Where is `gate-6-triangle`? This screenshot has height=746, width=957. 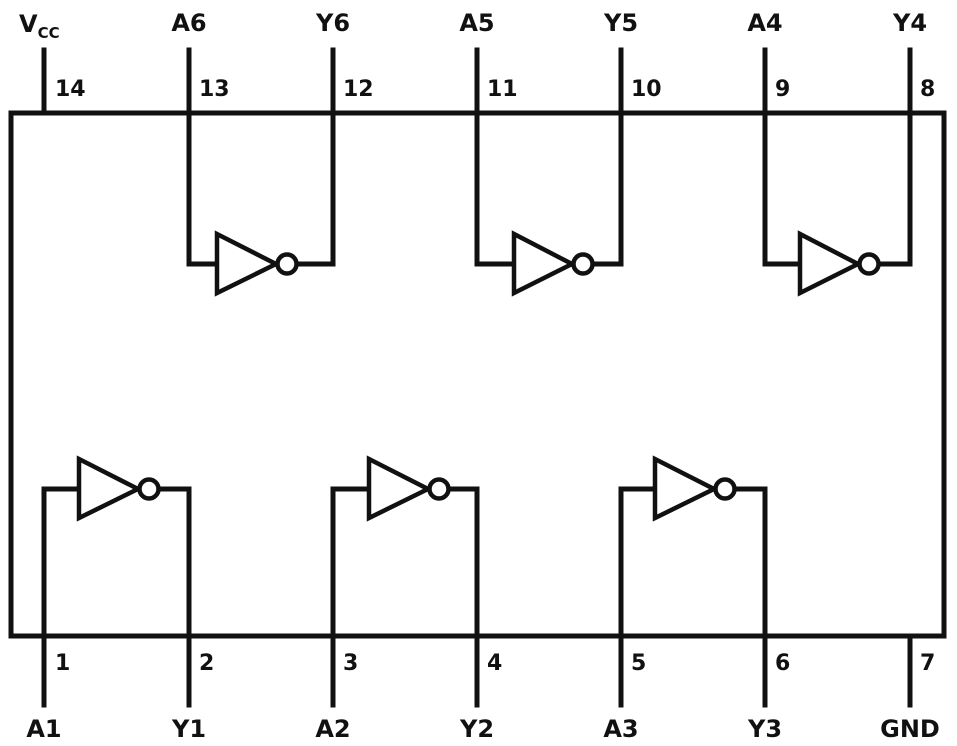 gate-6-triangle is located at coordinates (248, 263).